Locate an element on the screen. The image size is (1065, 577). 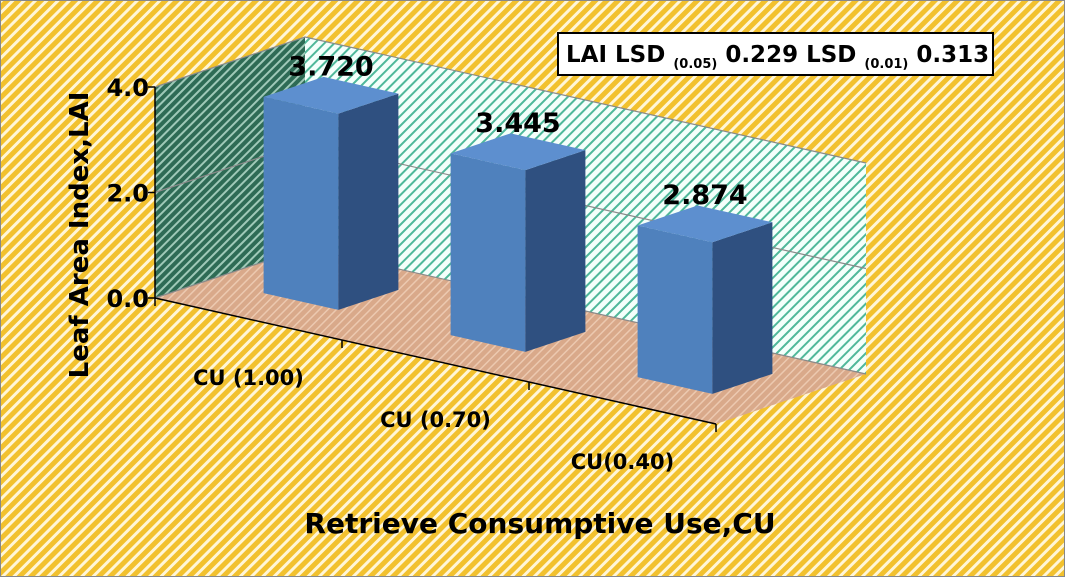
annotation-part: LAI LSD is located at coordinates (619, 55).